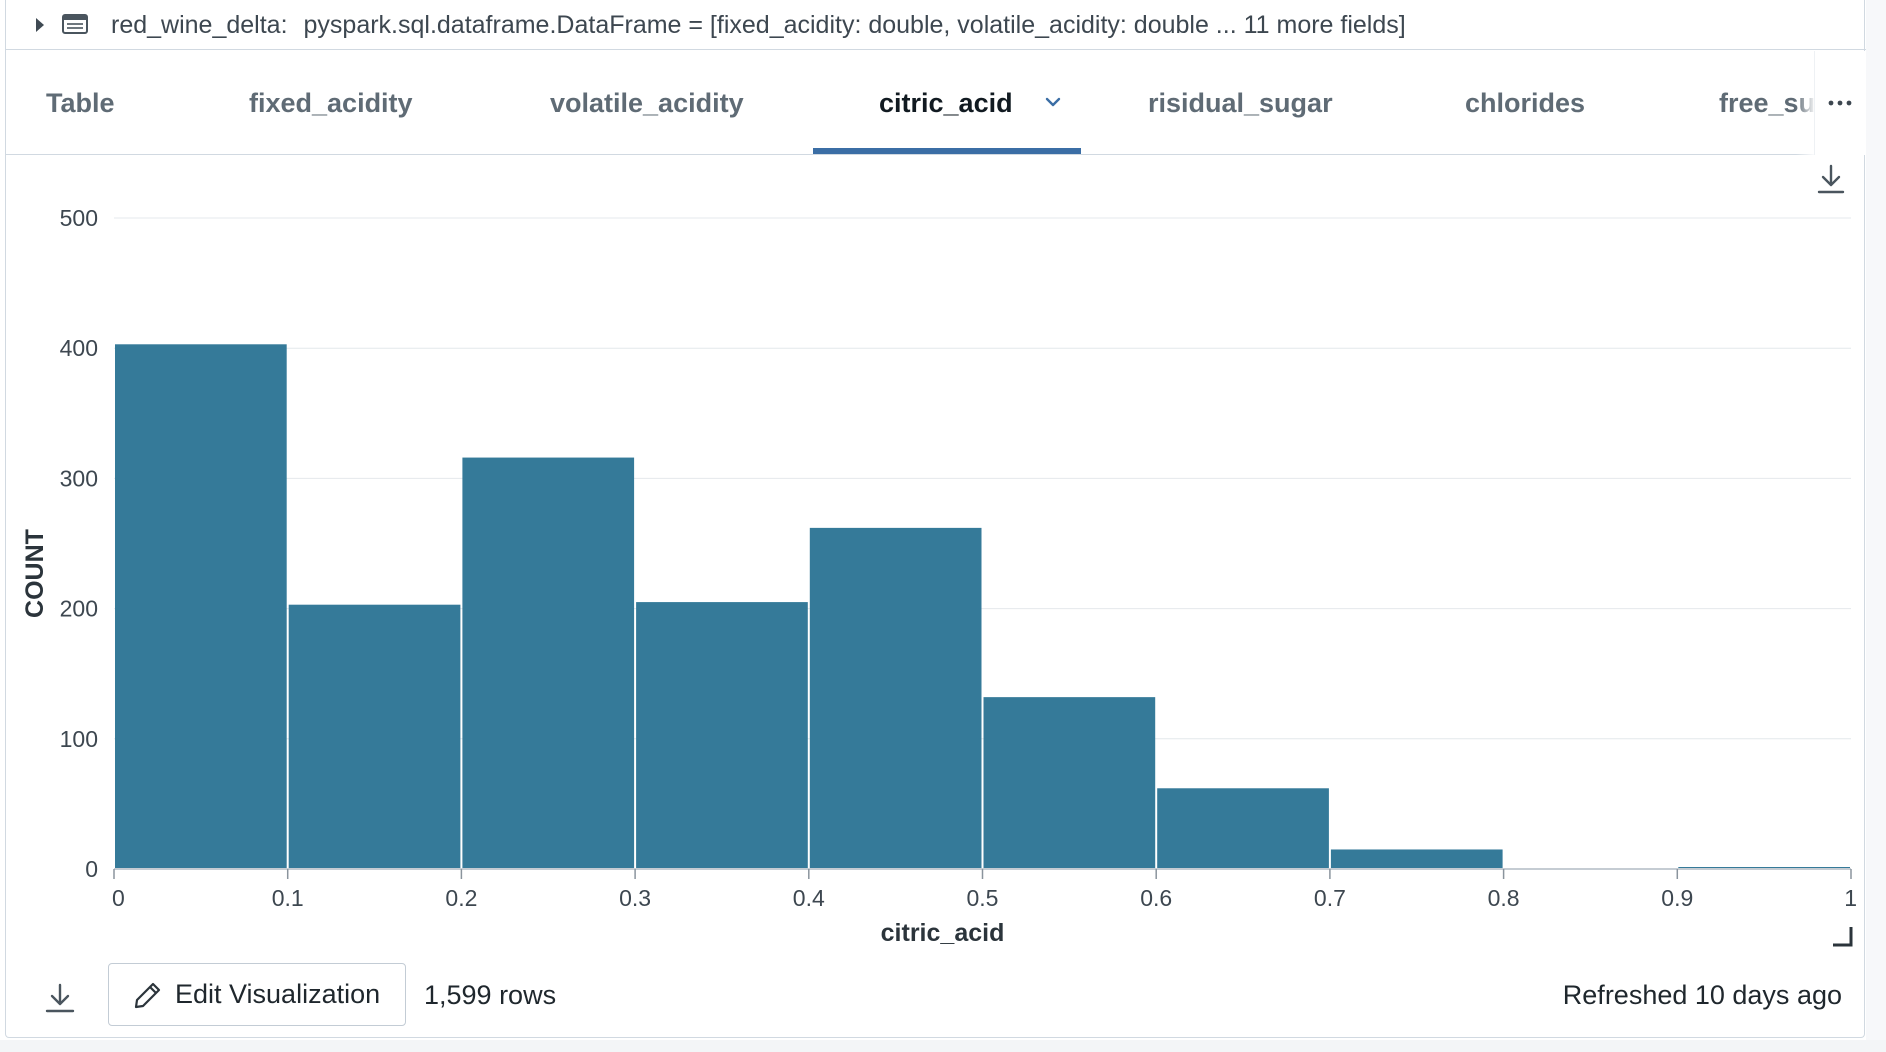 The image size is (1886, 1052). What do you see at coordinates (79, 609) in the screenshot?
I see `y-tick-label: 200` at bounding box center [79, 609].